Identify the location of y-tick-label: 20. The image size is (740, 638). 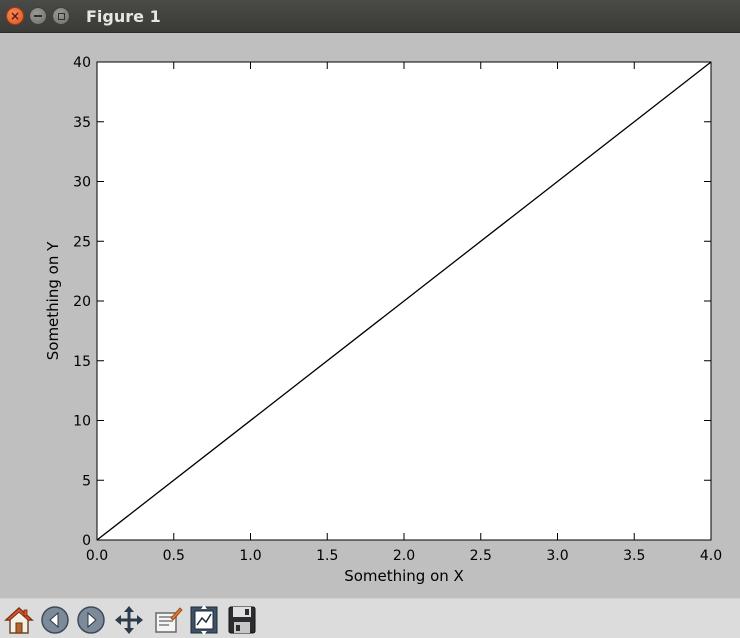
(82, 302).